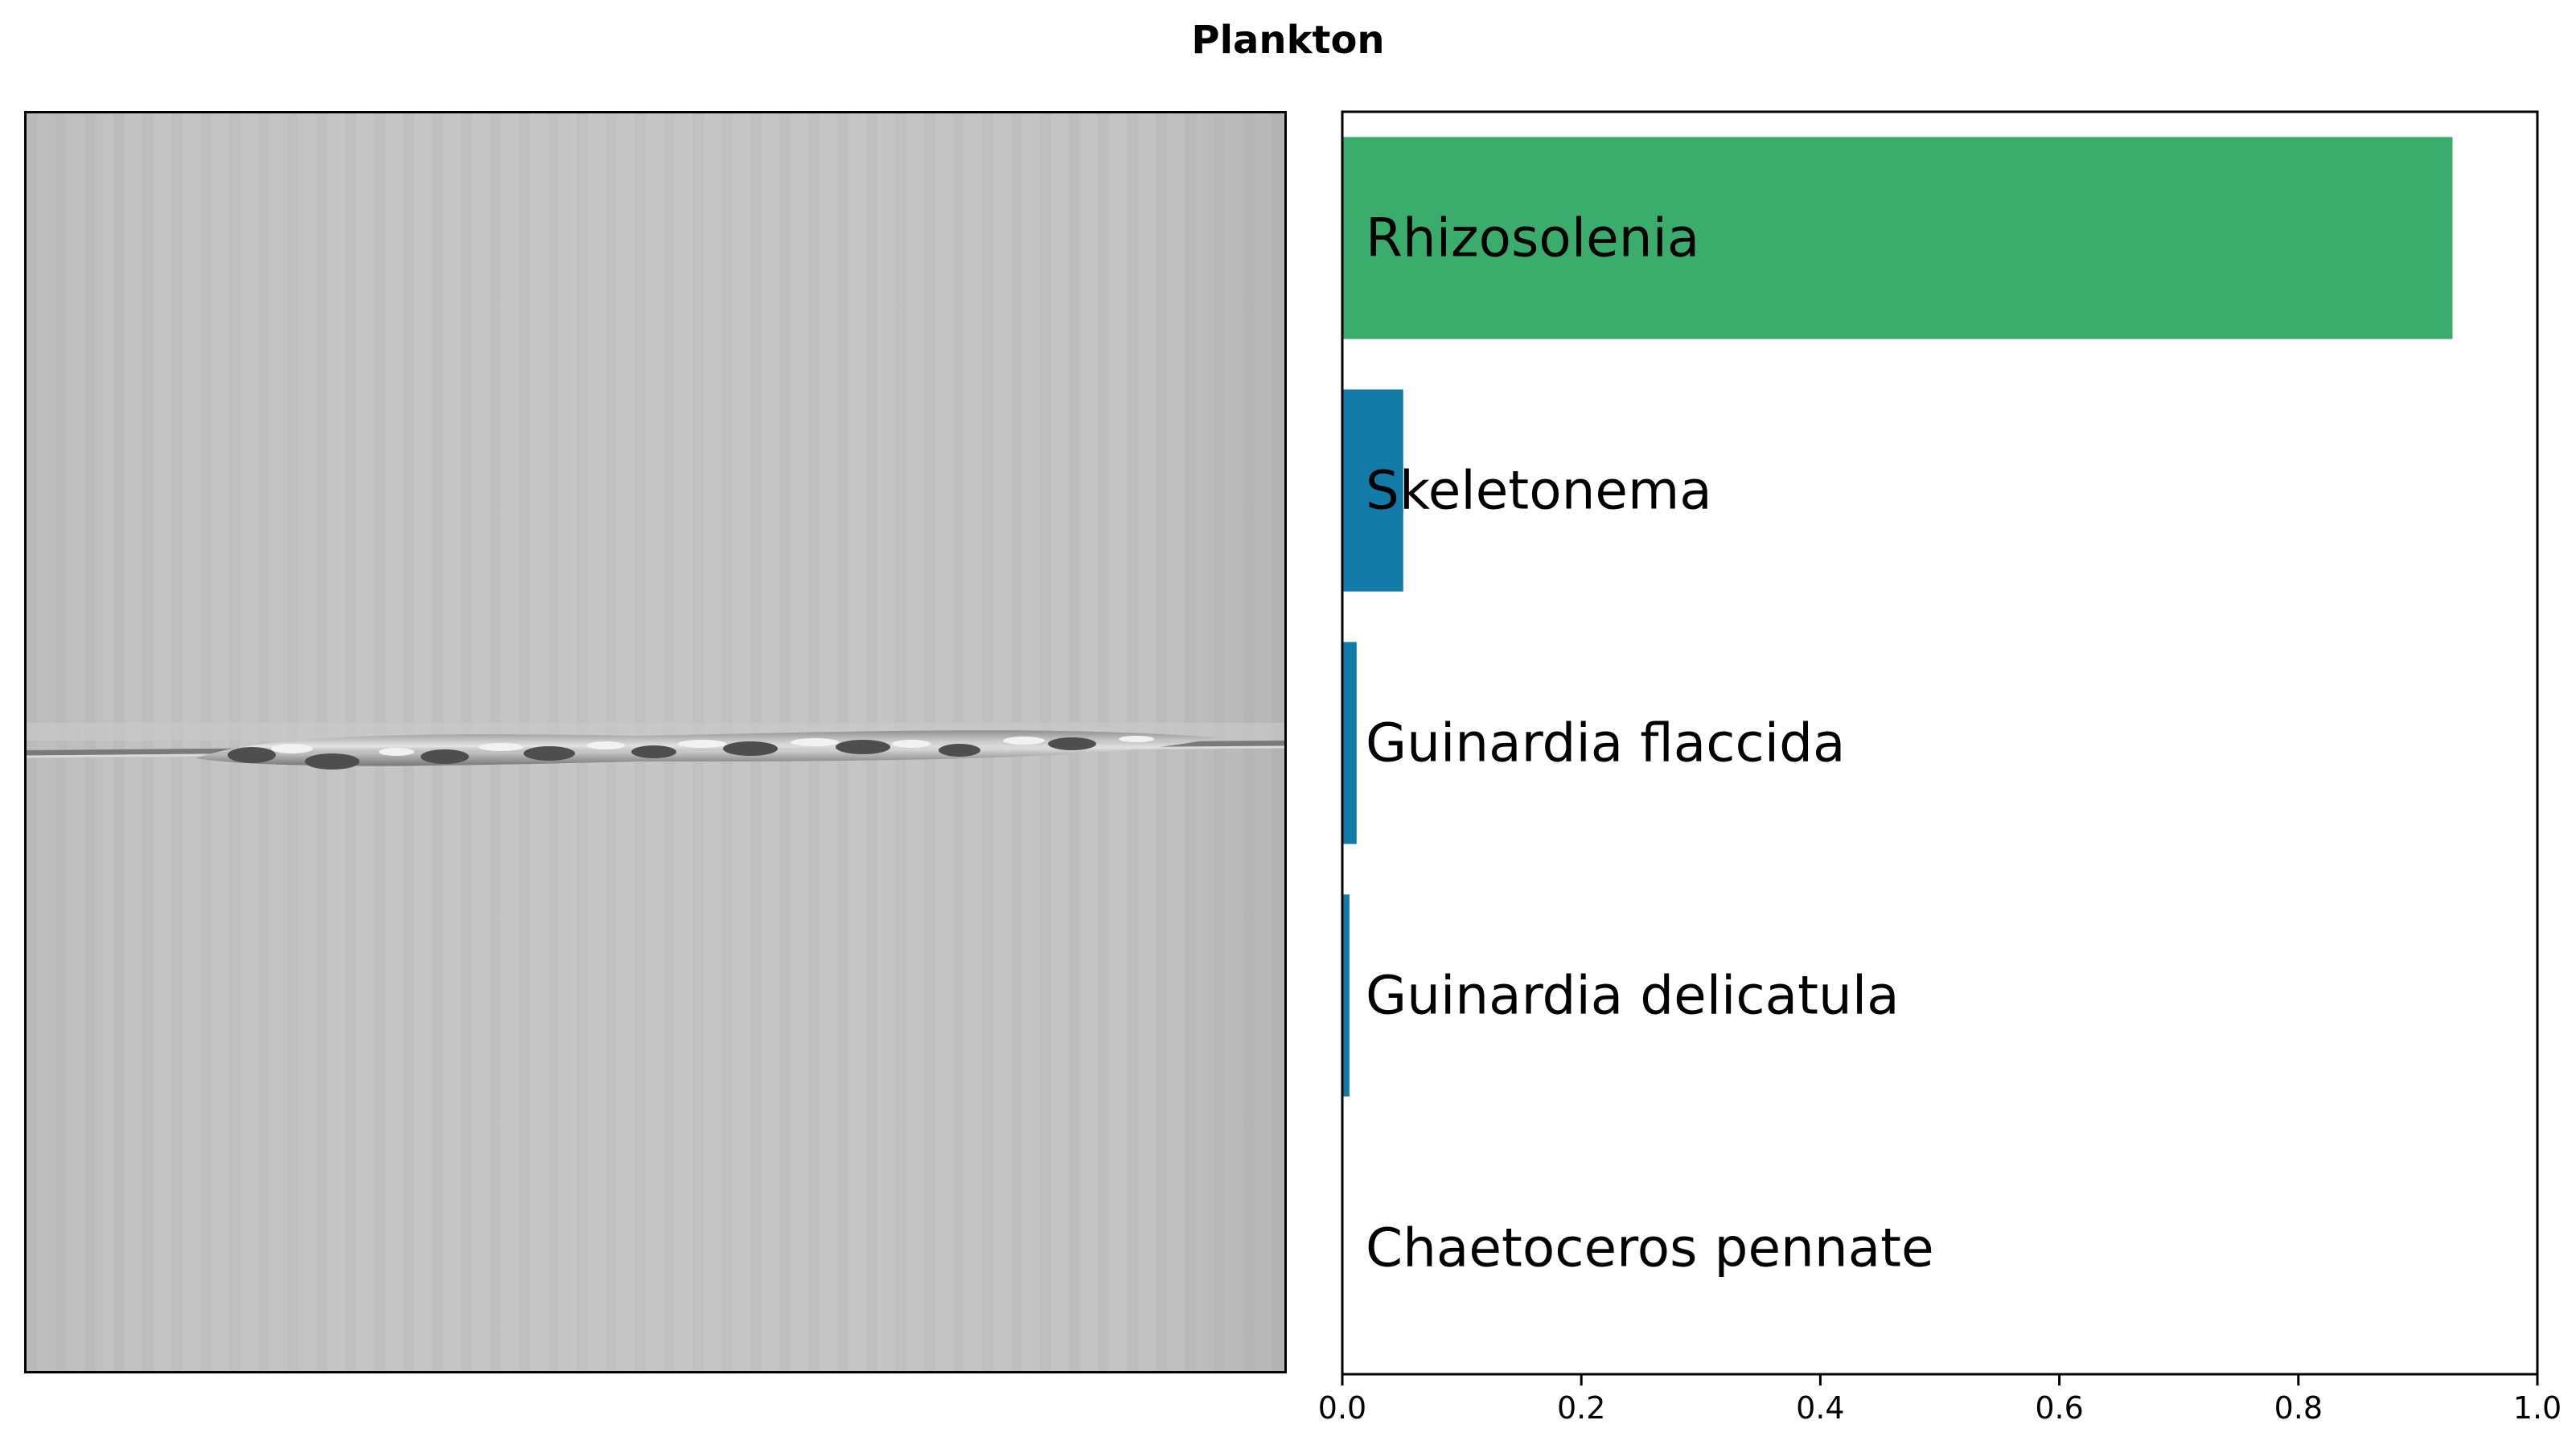 The width and height of the screenshot is (2576, 1449). What do you see at coordinates (1288, 40) in the screenshot?
I see `figure-title: Plankton` at bounding box center [1288, 40].